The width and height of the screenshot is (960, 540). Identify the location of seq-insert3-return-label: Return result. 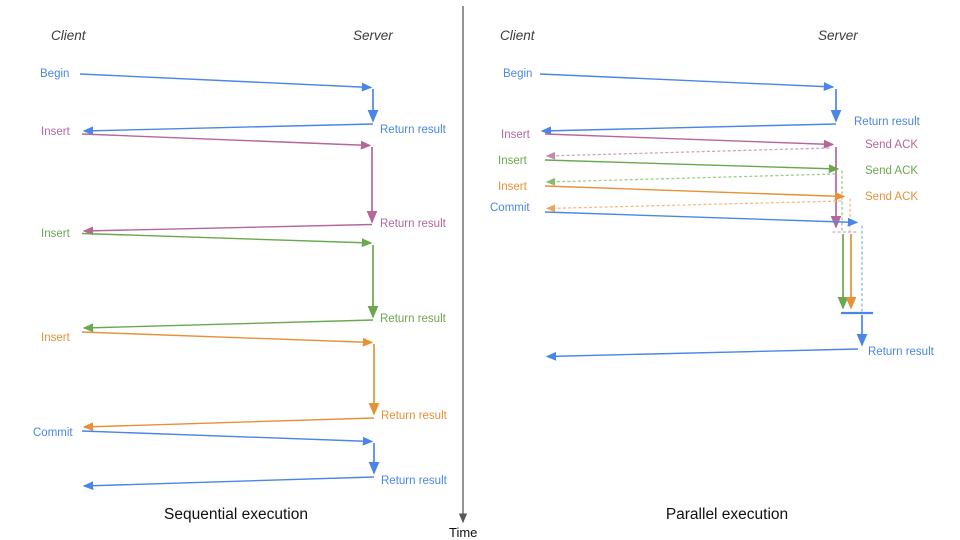
(414, 416).